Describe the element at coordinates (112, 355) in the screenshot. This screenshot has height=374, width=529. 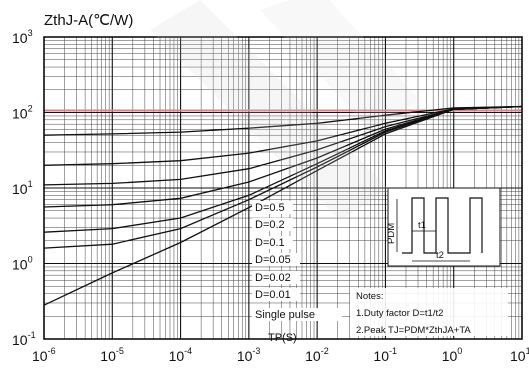
I see `x-tick-label: 10⁻⁵` at that location.